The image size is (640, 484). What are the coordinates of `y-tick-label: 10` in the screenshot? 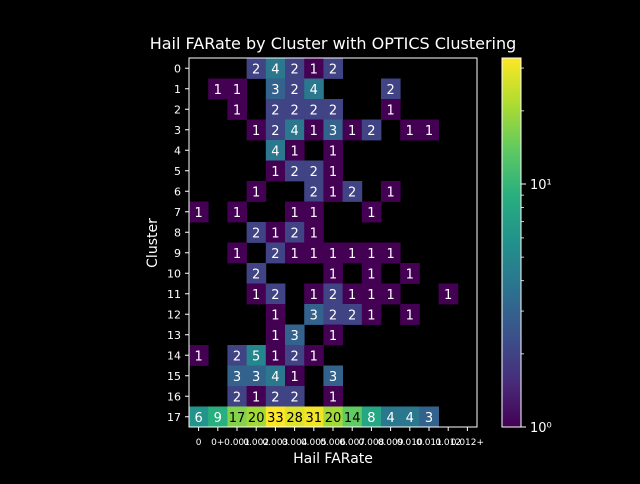 It's located at (174, 273).